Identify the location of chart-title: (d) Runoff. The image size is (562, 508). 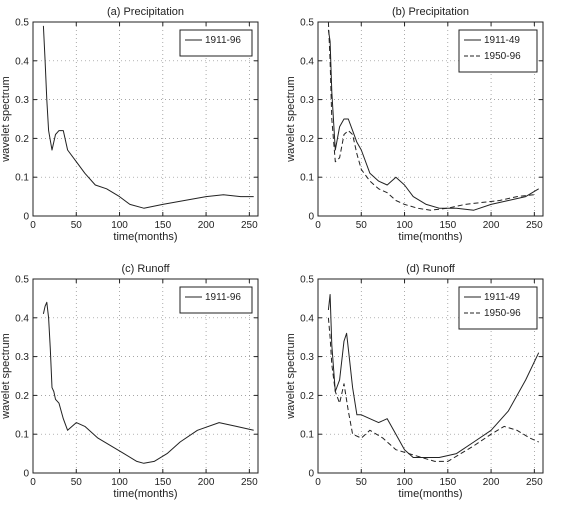
(431, 269).